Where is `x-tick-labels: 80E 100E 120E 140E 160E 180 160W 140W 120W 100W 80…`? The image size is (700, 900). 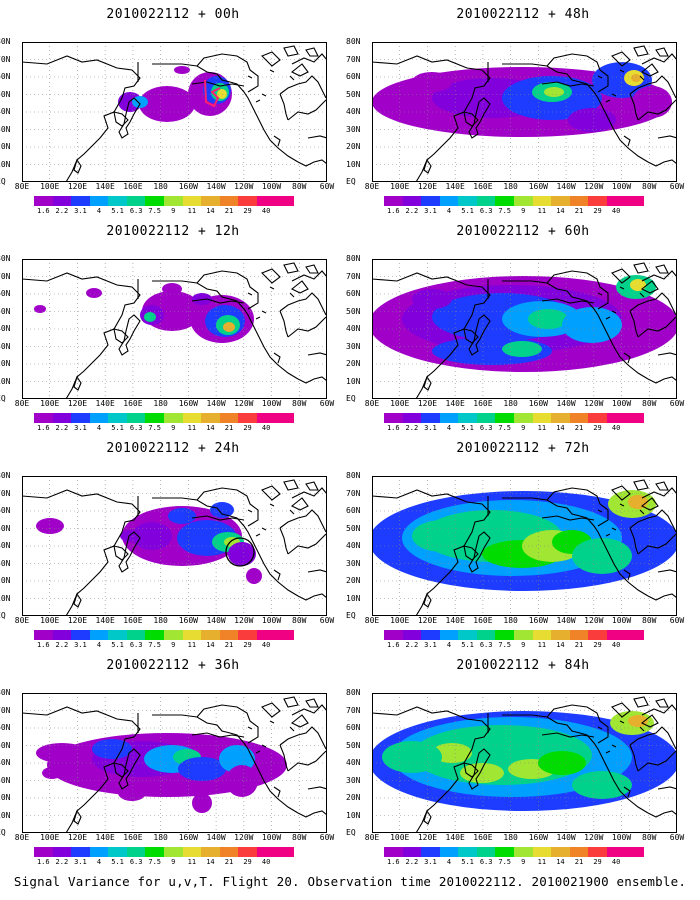 x-tick-labels: 80E 100E 120E 140E 160E 180 160W 140W 120W 100W 80… is located at coordinates (177, 188).